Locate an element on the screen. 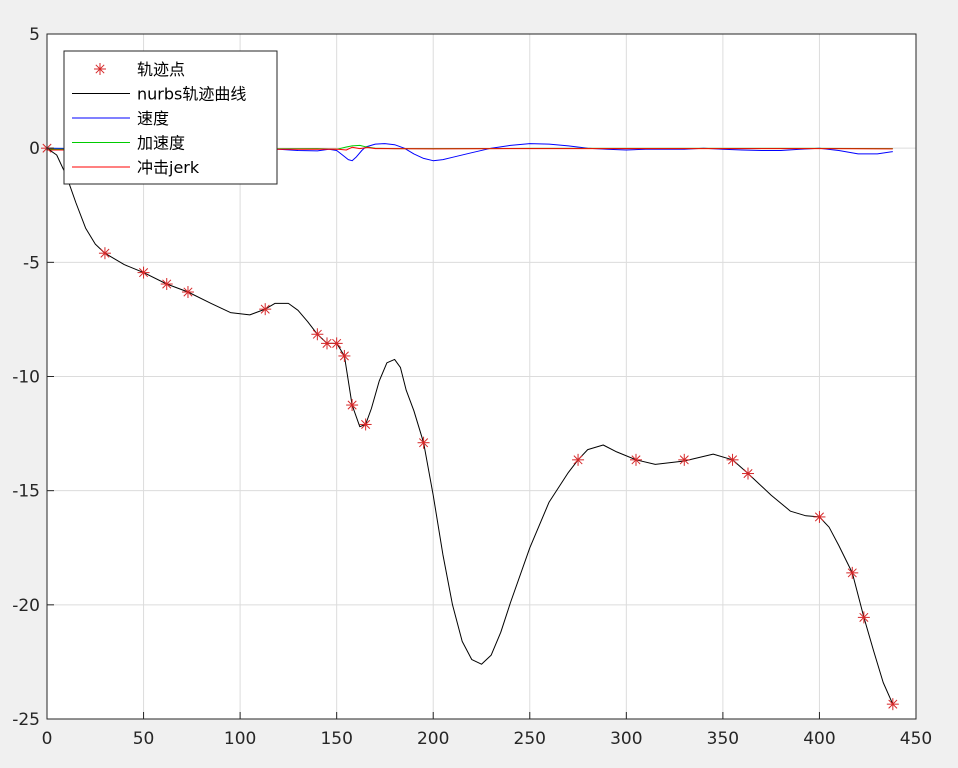 Image resolution: width=958 pixels, height=768 pixels. x-tick-label-7: 350 is located at coordinates (723, 739).